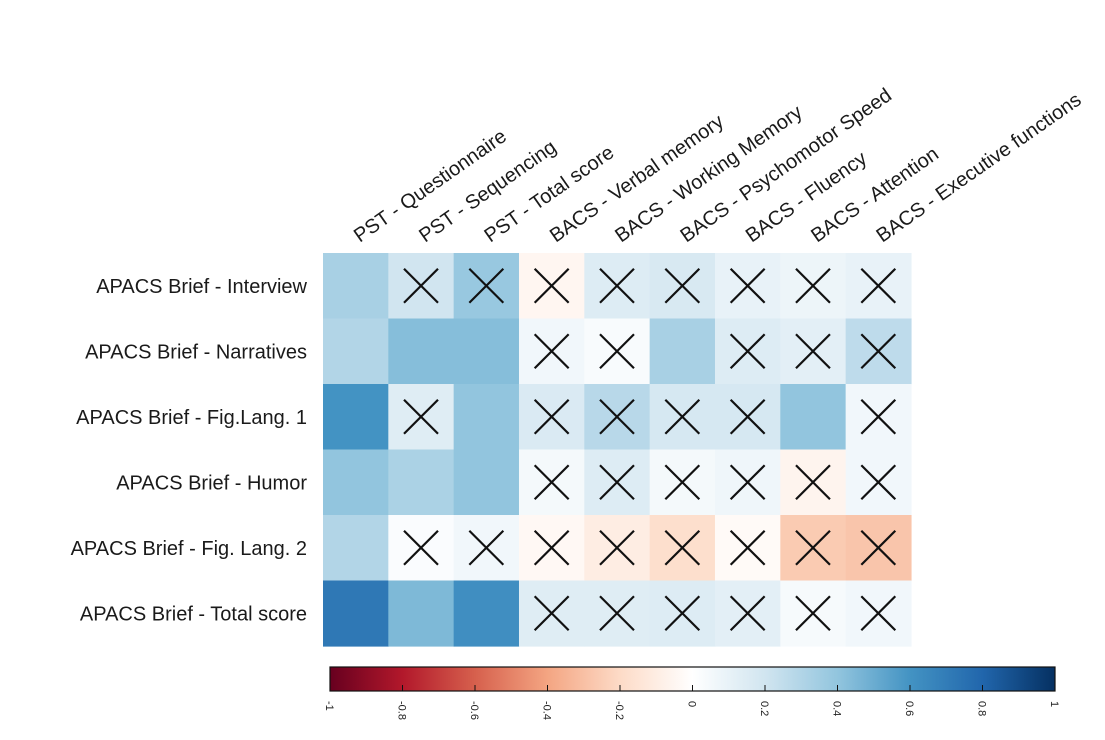 This screenshot has width=1105, height=740. Describe the element at coordinates (619, 710) in the screenshot. I see `colorbar-tick-label: -0.2` at that location.